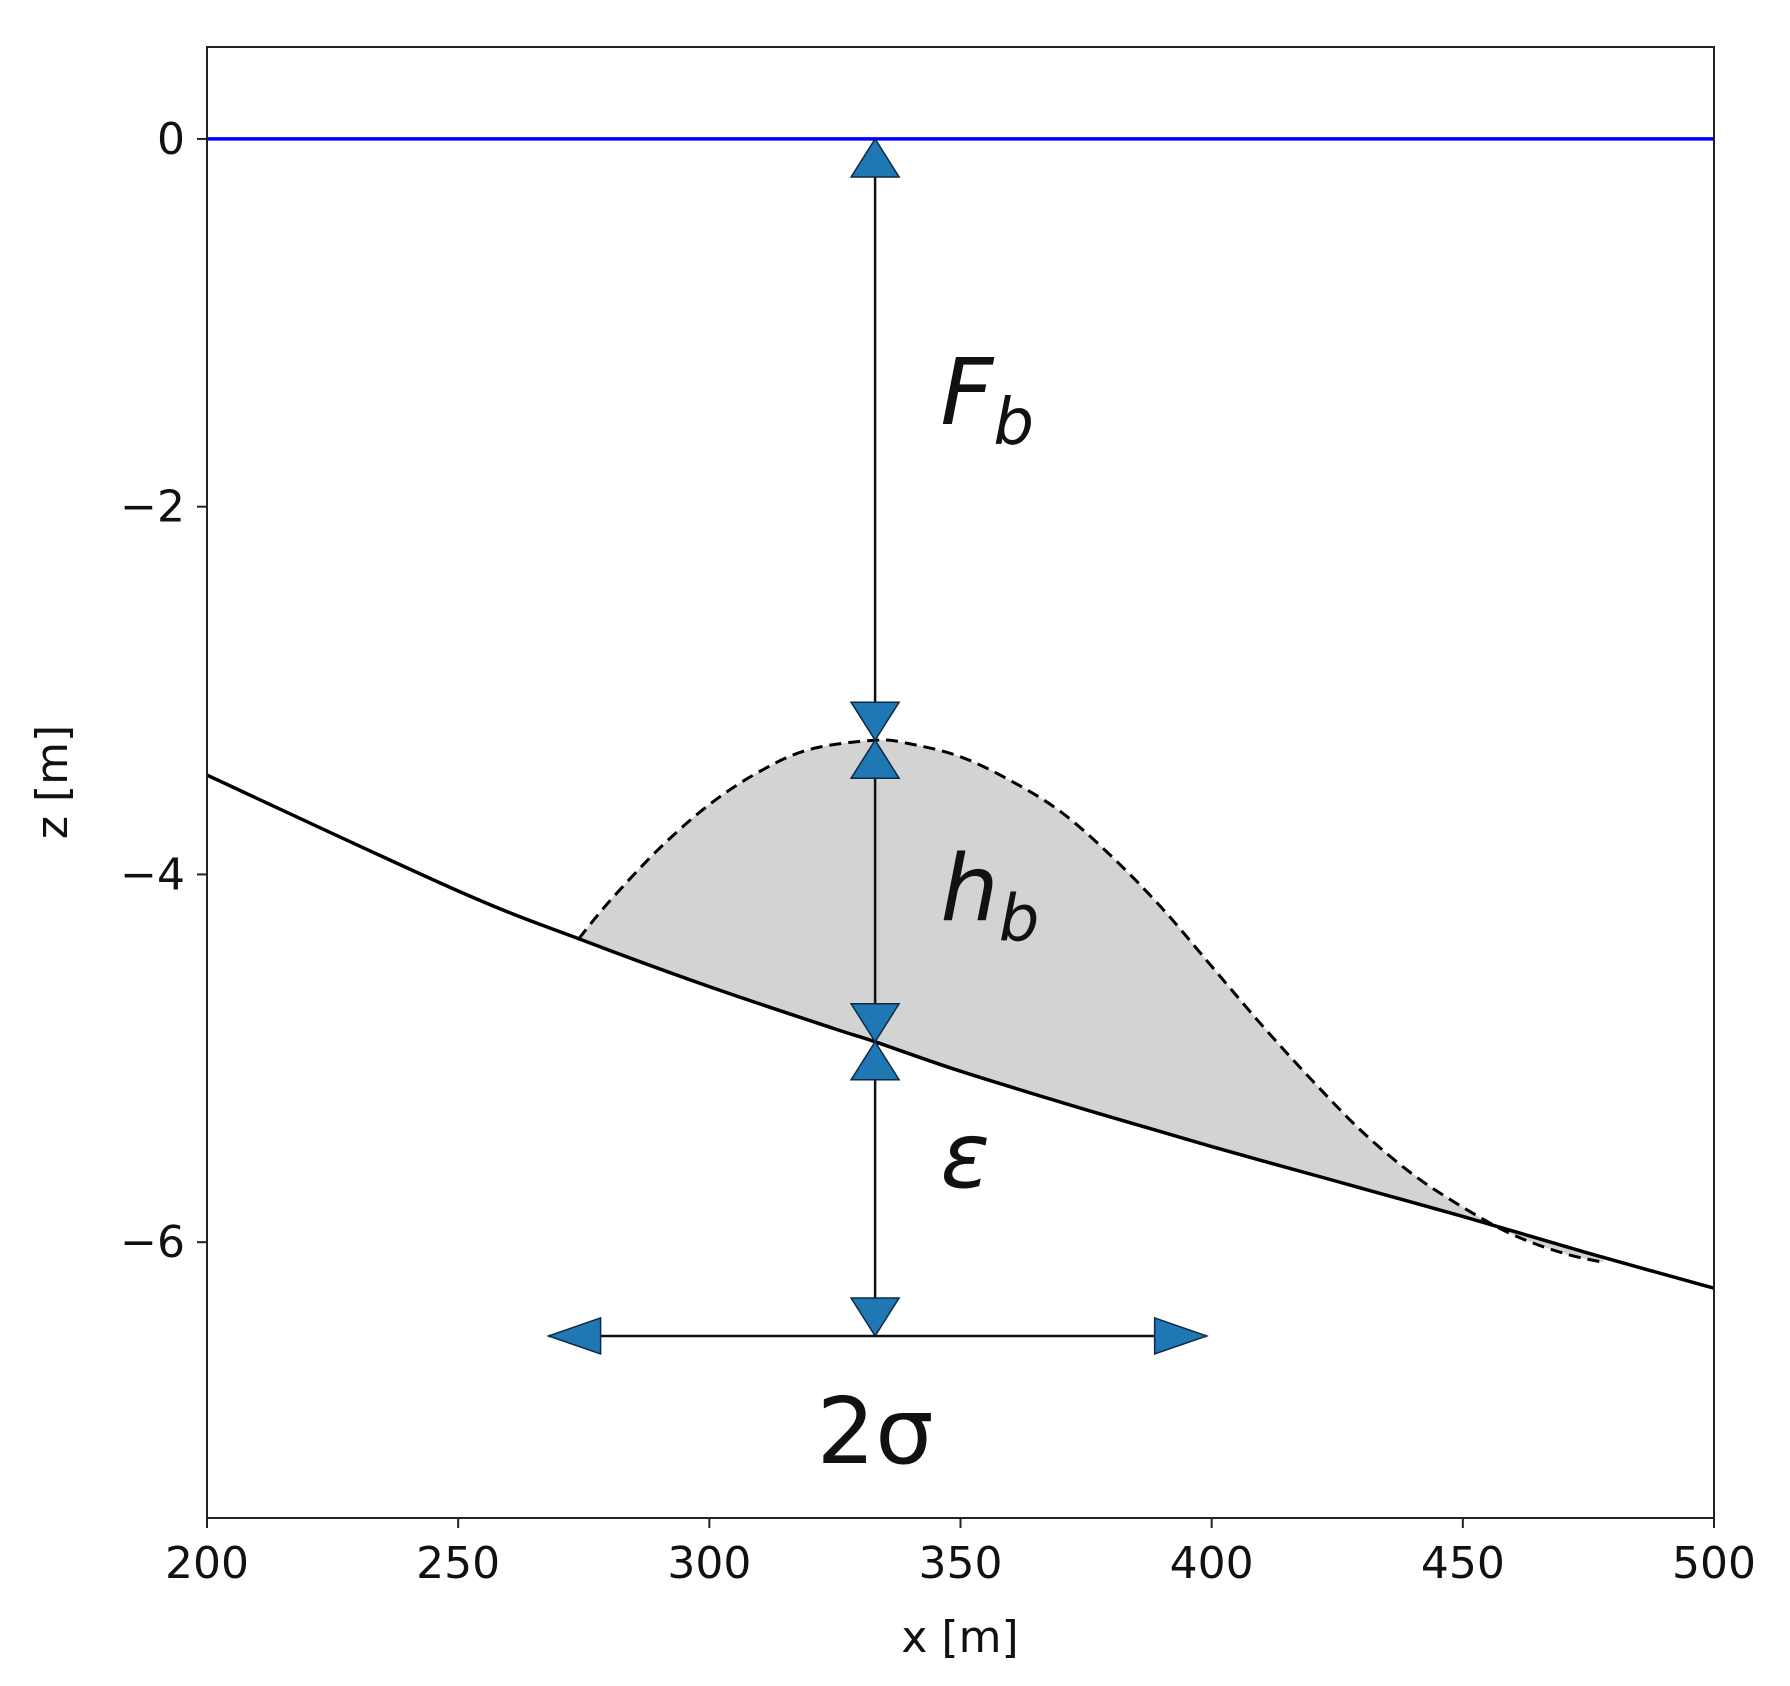 Image resolution: width=1790 pixels, height=1686 pixels. Describe the element at coordinates (987, 399) in the screenshot. I see `annotation-label-0: Fb` at that location.